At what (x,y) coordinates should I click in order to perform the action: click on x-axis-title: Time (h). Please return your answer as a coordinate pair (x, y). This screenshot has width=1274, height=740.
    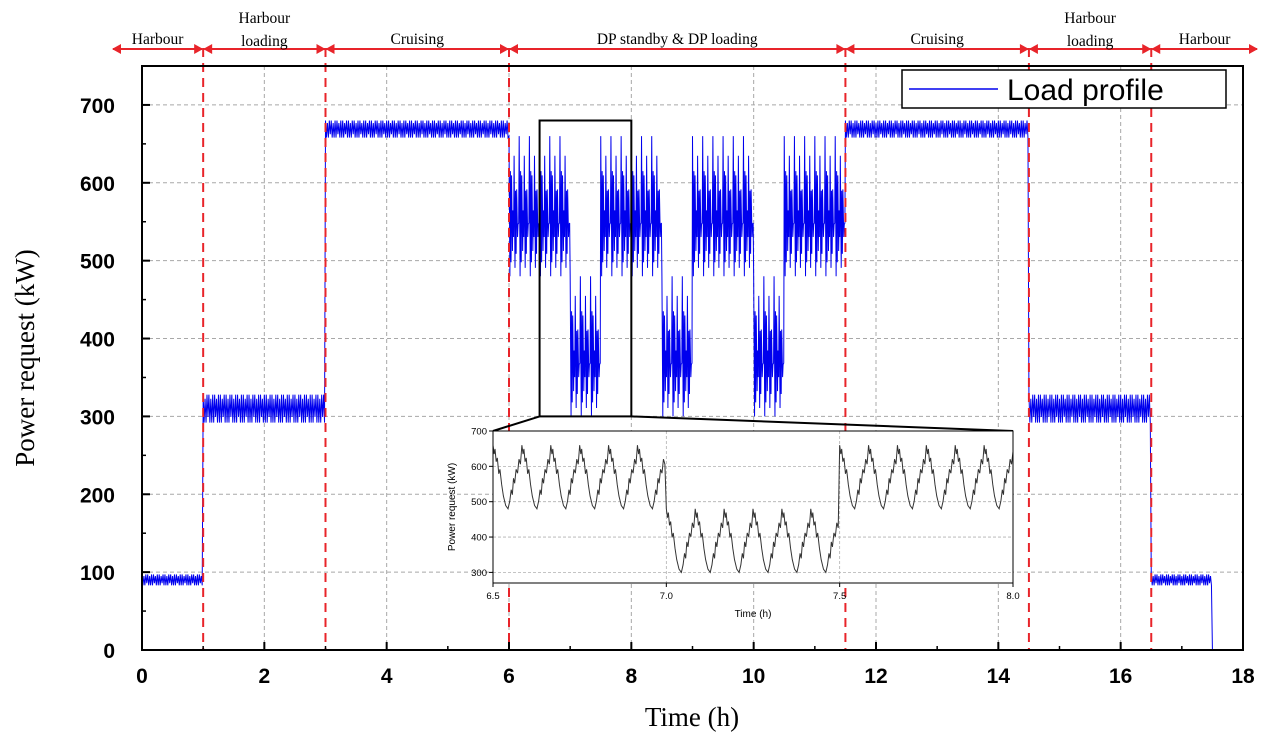
    Looking at the image, I should click on (692, 717).